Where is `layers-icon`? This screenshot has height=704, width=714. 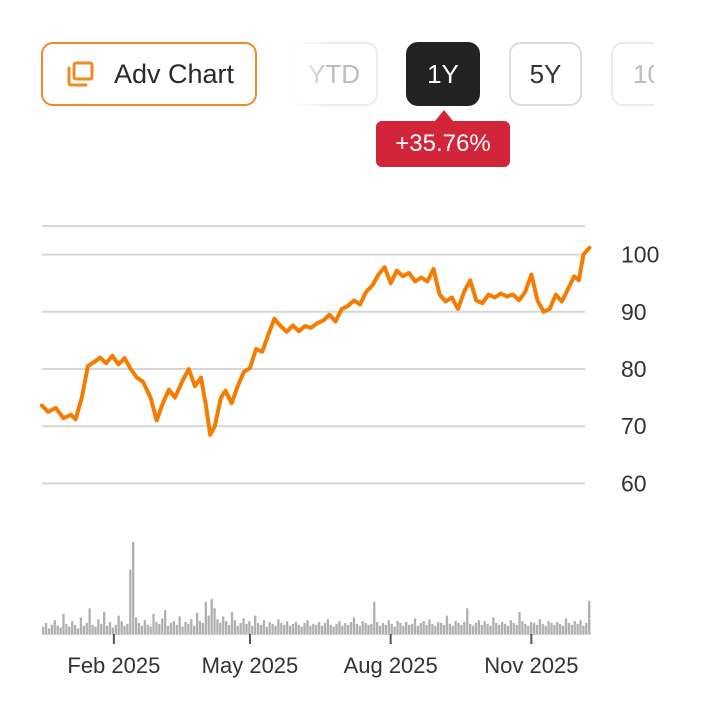
layers-icon is located at coordinates (80, 74).